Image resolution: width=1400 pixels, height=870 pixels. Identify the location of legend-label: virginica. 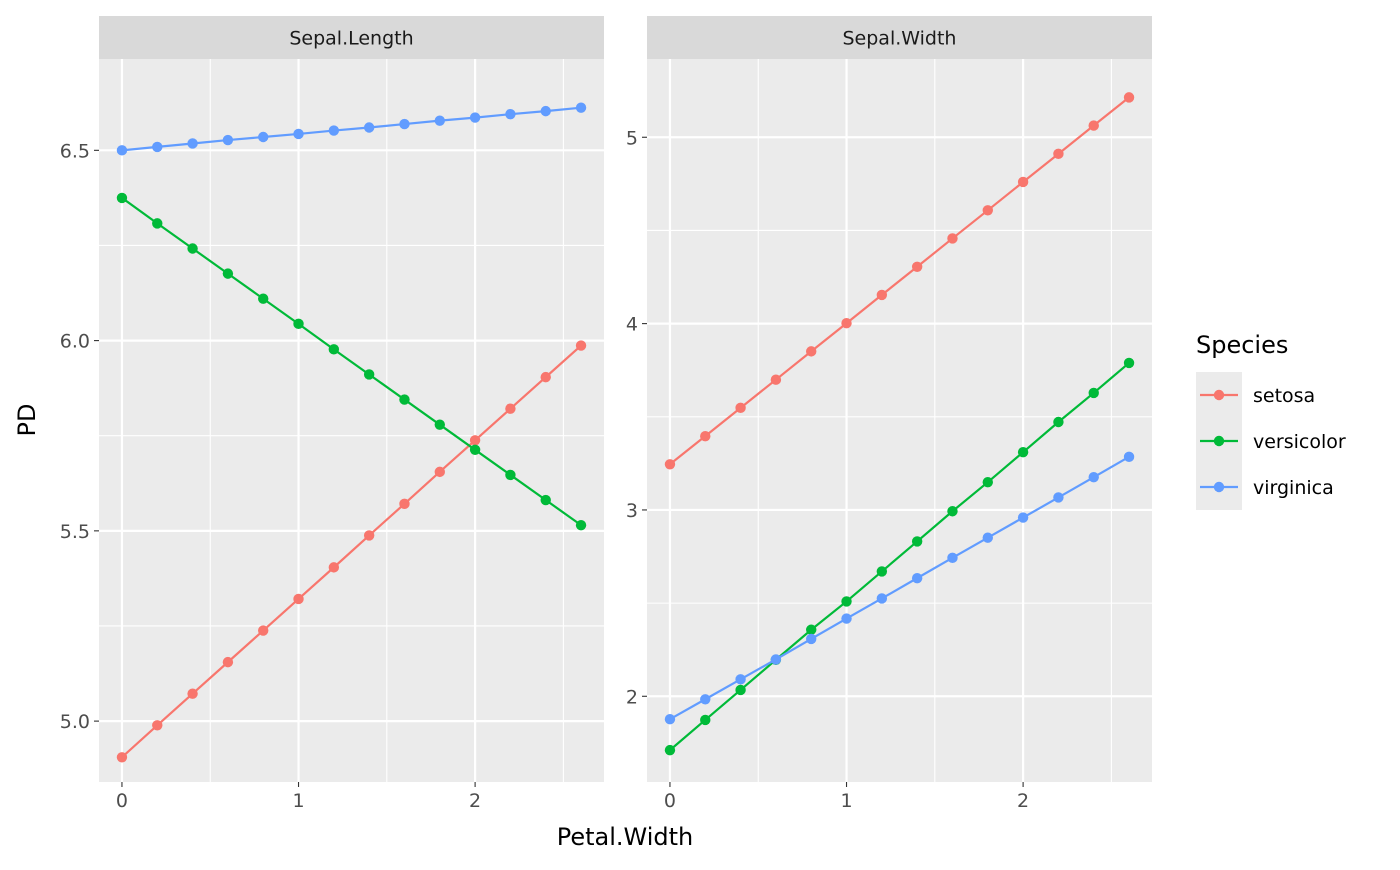
(1293, 488).